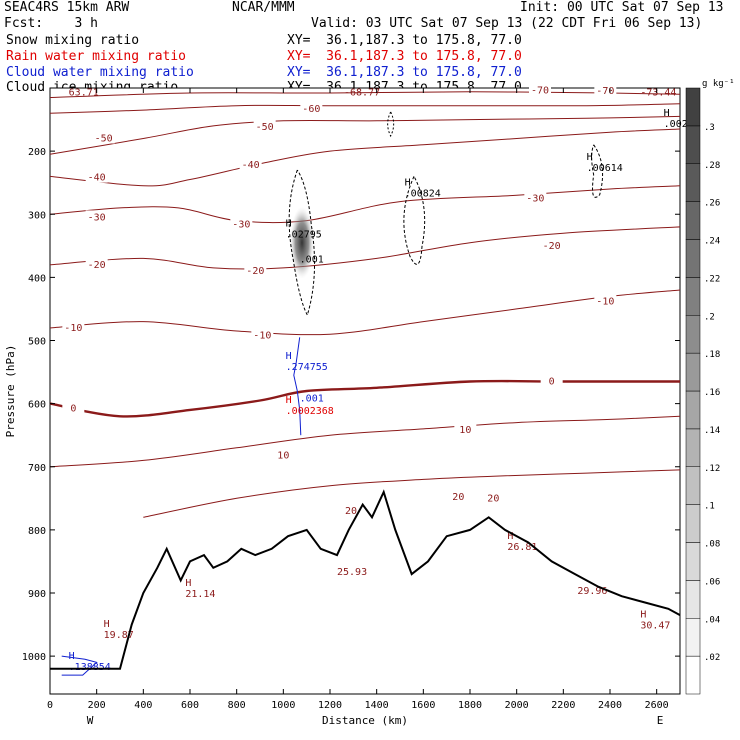 Image resolution: width=740 pixels, height=740 pixels. Describe the element at coordinates (37, 531) in the screenshot. I see `y-tick-label: 800` at that location.